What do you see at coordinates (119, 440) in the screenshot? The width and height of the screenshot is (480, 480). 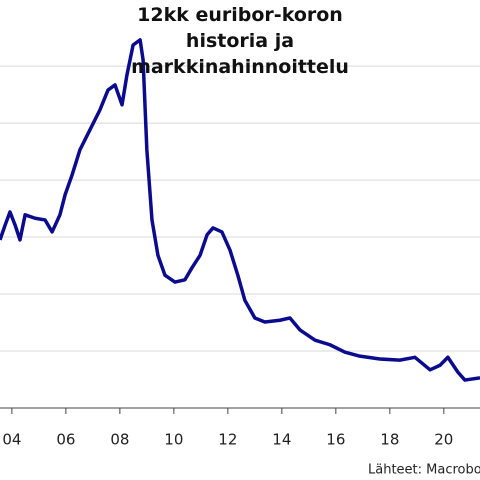 I see `x-tick-label: 08` at bounding box center [119, 440].